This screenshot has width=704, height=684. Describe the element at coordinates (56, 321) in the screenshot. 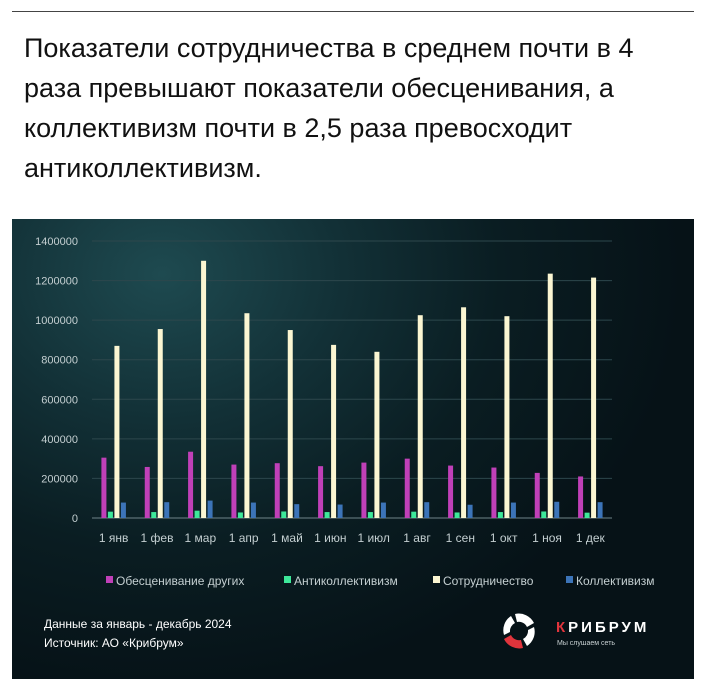

I see `y-tick-label: 1000000` at that location.